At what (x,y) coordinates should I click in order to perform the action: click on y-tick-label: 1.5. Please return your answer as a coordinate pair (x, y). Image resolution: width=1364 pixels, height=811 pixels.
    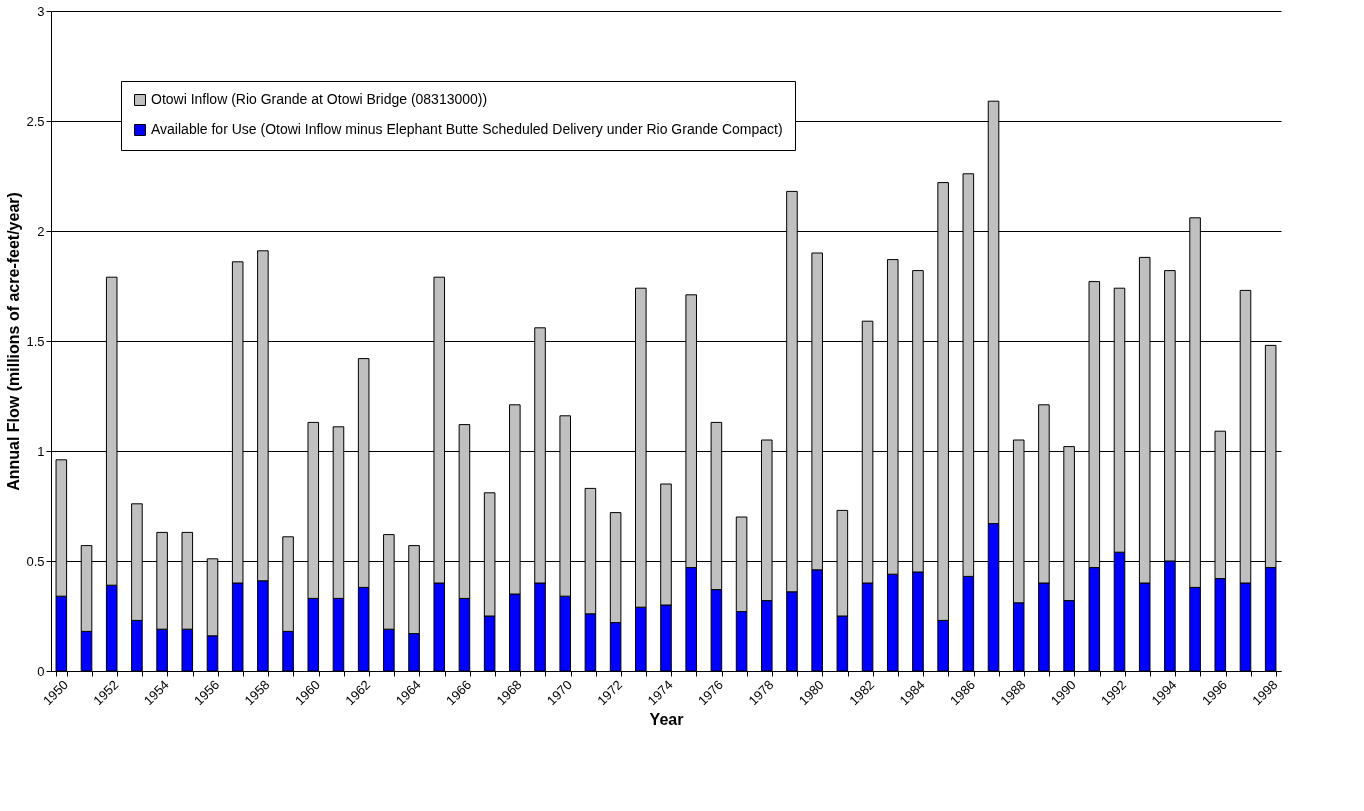
    Looking at the image, I should click on (35, 341).